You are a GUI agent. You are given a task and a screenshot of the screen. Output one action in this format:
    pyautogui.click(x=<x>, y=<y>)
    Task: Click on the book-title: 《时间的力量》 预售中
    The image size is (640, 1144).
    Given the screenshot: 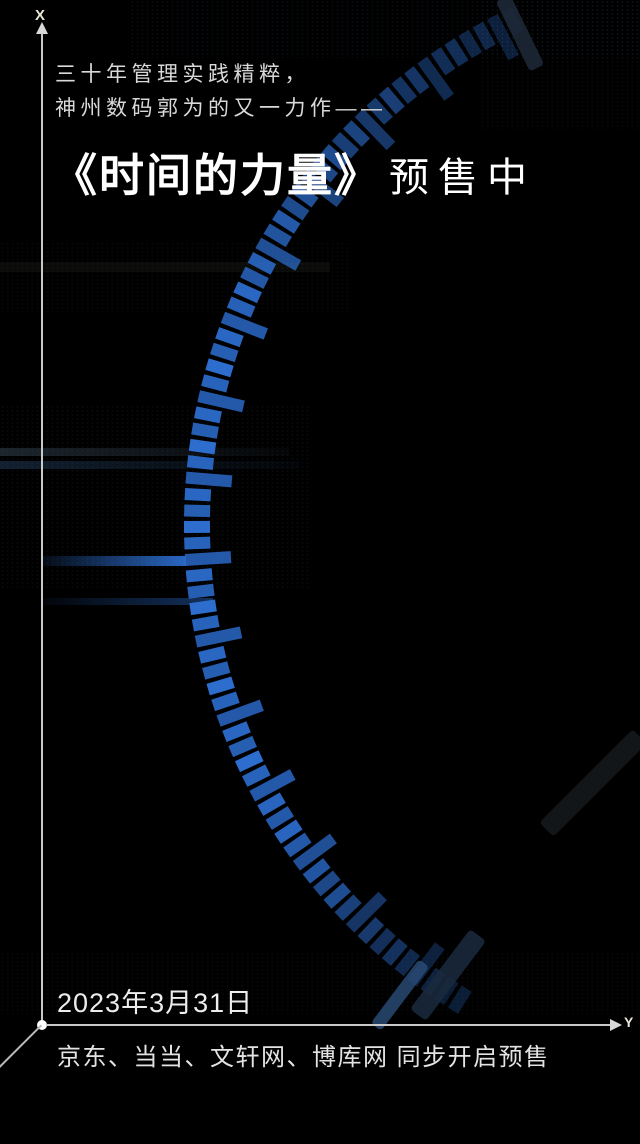 What is the action you would take?
    pyautogui.click(x=294, y=171)
    